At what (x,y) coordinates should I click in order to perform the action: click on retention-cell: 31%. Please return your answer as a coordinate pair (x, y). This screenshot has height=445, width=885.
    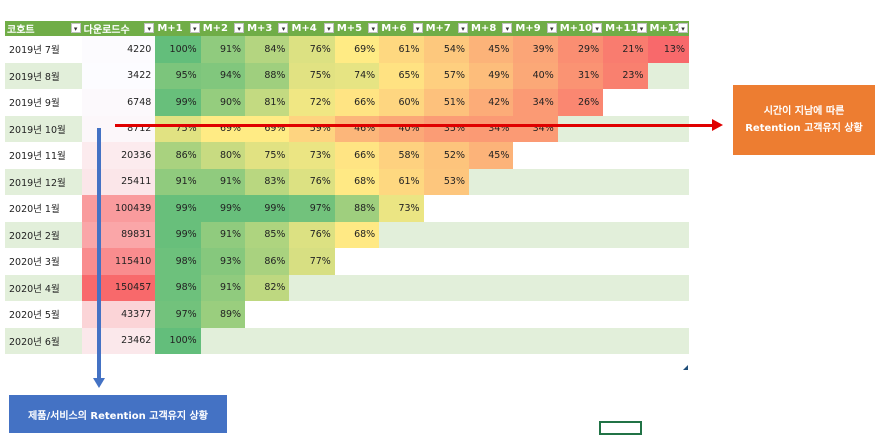
    Looking at the image, I should click on (580, 75).